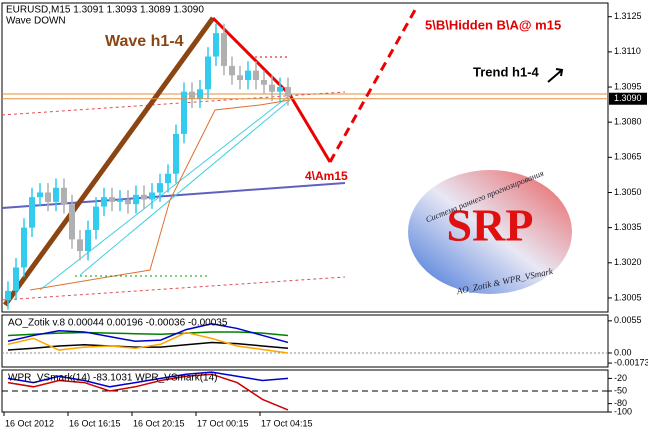 This screenshot has height=434, width=648. I want to click on y-tick-label: -20, so click(620, 378).